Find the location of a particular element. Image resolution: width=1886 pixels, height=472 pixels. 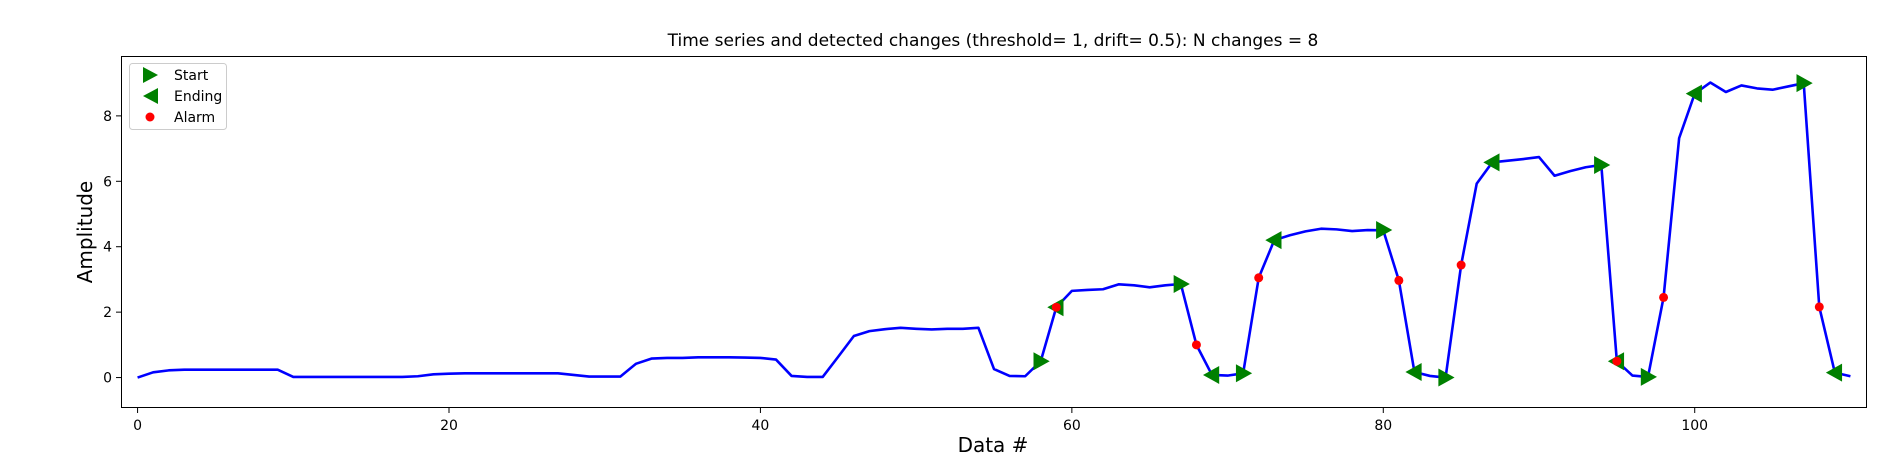

legend-alarm-label: Alarm is located at coordinates (194, 118).